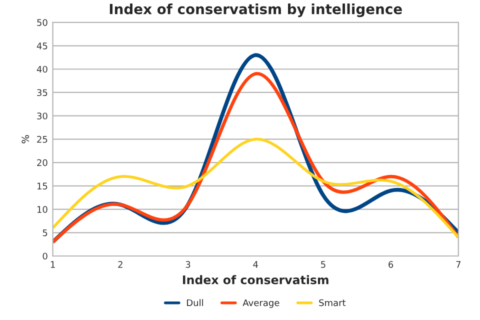 This screenshot has height=320, width=480. I want to click on y-axis-title: %, so click(26, 139).